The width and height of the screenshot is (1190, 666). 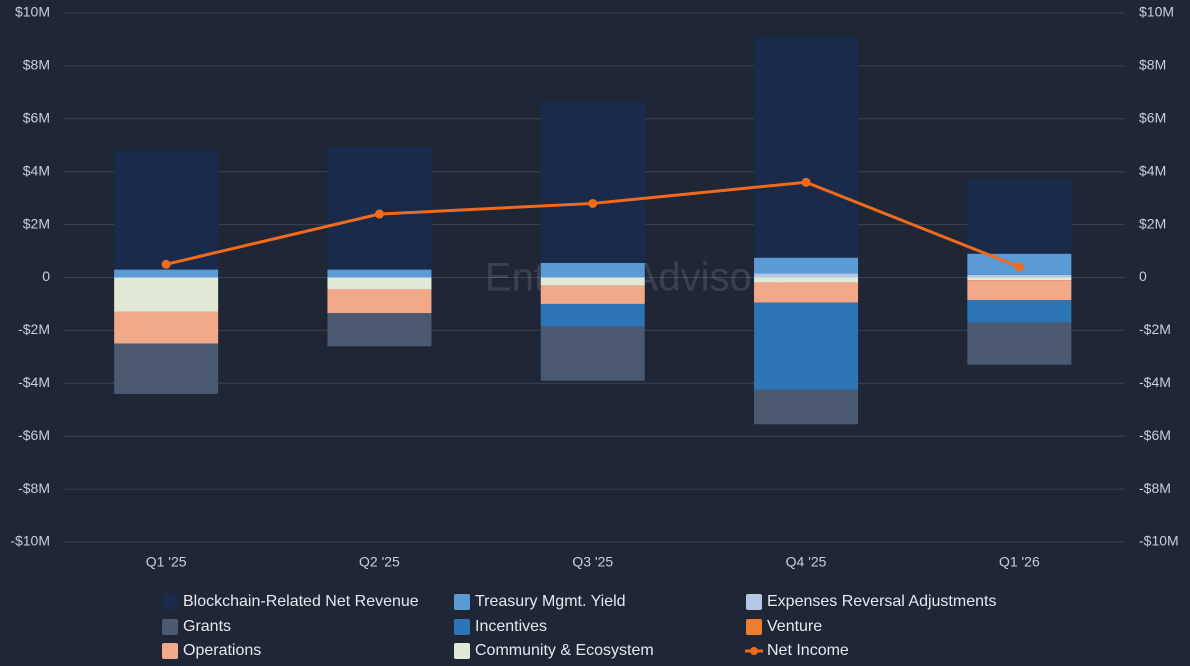 I want to click on legend-label: Grants, so click(x=207, y=626).